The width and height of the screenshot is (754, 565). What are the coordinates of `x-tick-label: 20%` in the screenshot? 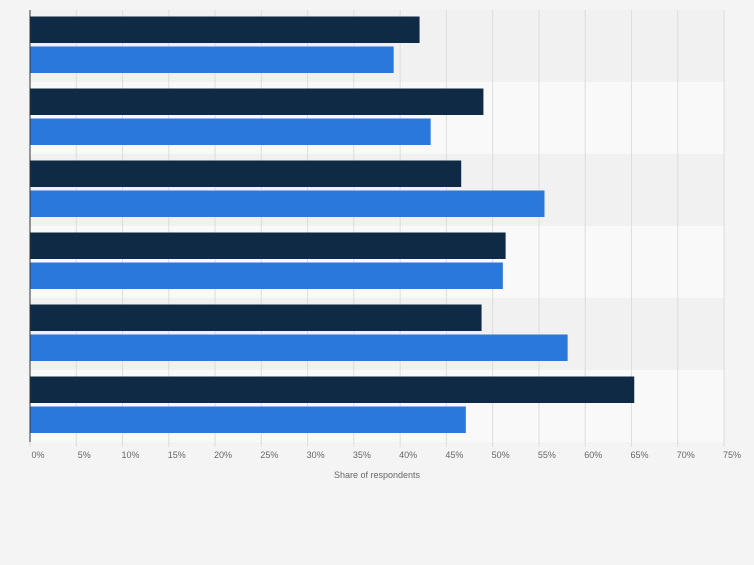 It's located at (223, 455).